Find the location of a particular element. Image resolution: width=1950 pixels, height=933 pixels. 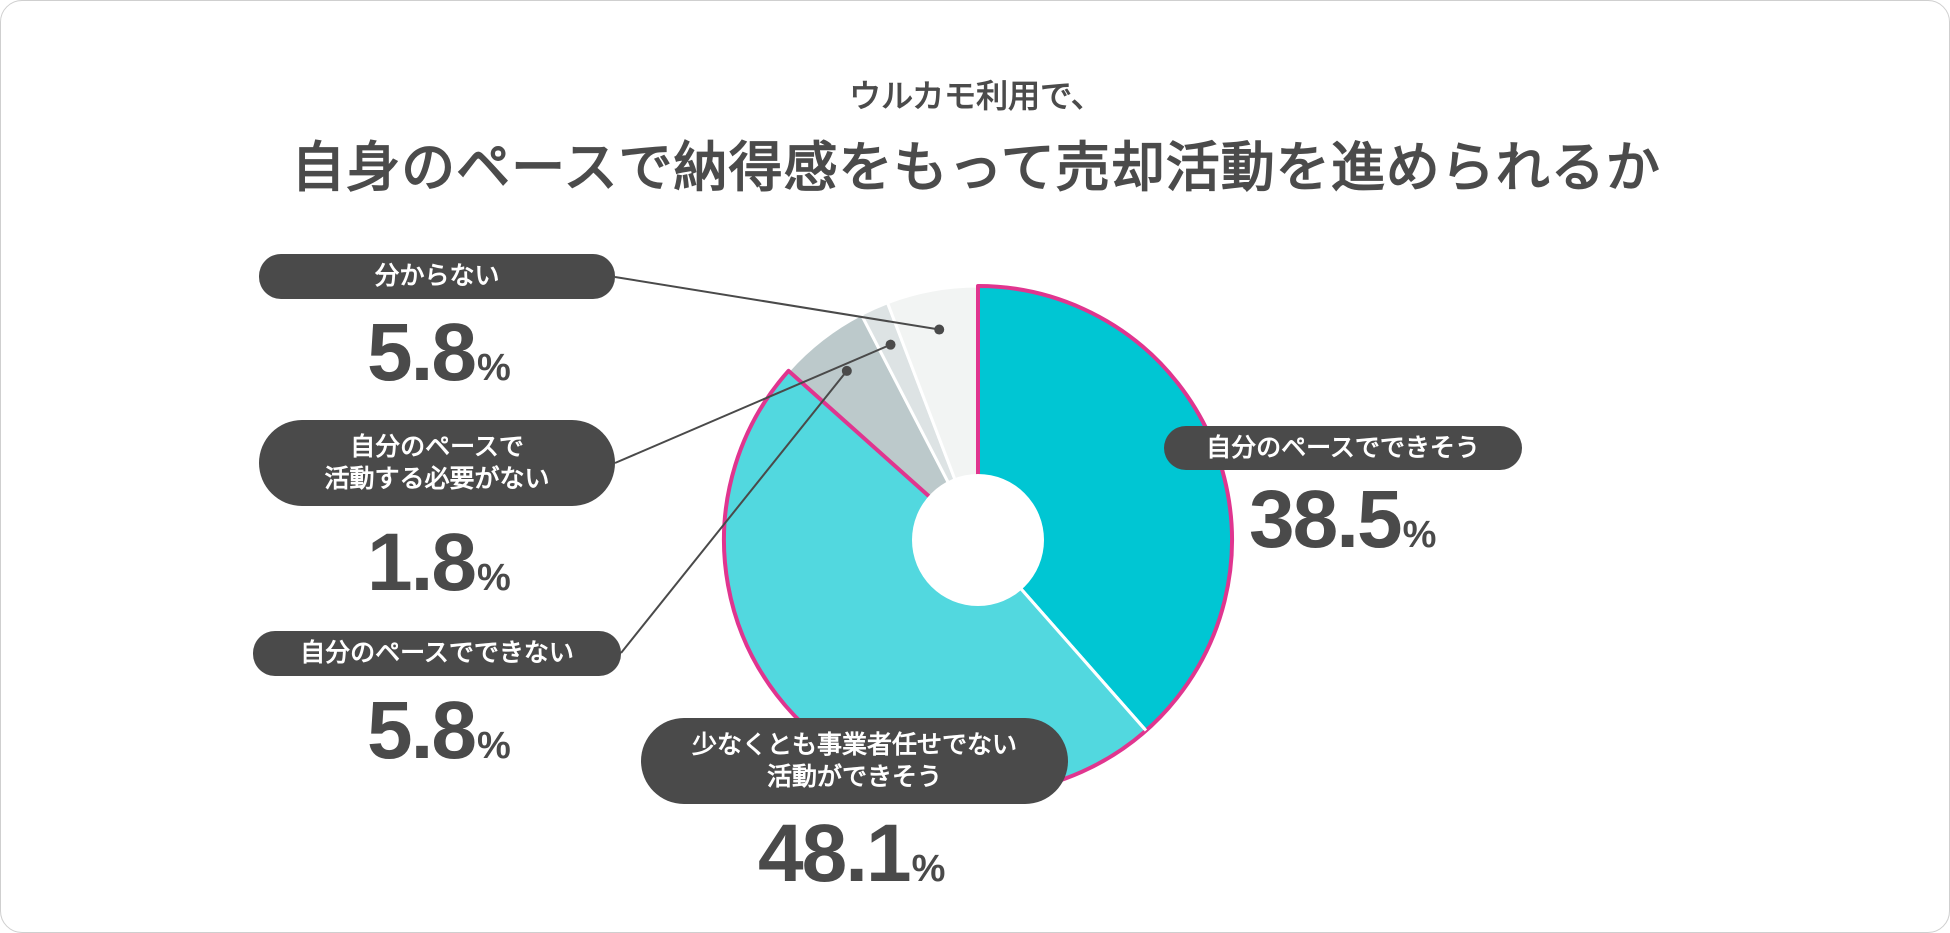

slice-label-self-pace-possible: 自分のペースでできそう is located at coordinates (1343, 448).